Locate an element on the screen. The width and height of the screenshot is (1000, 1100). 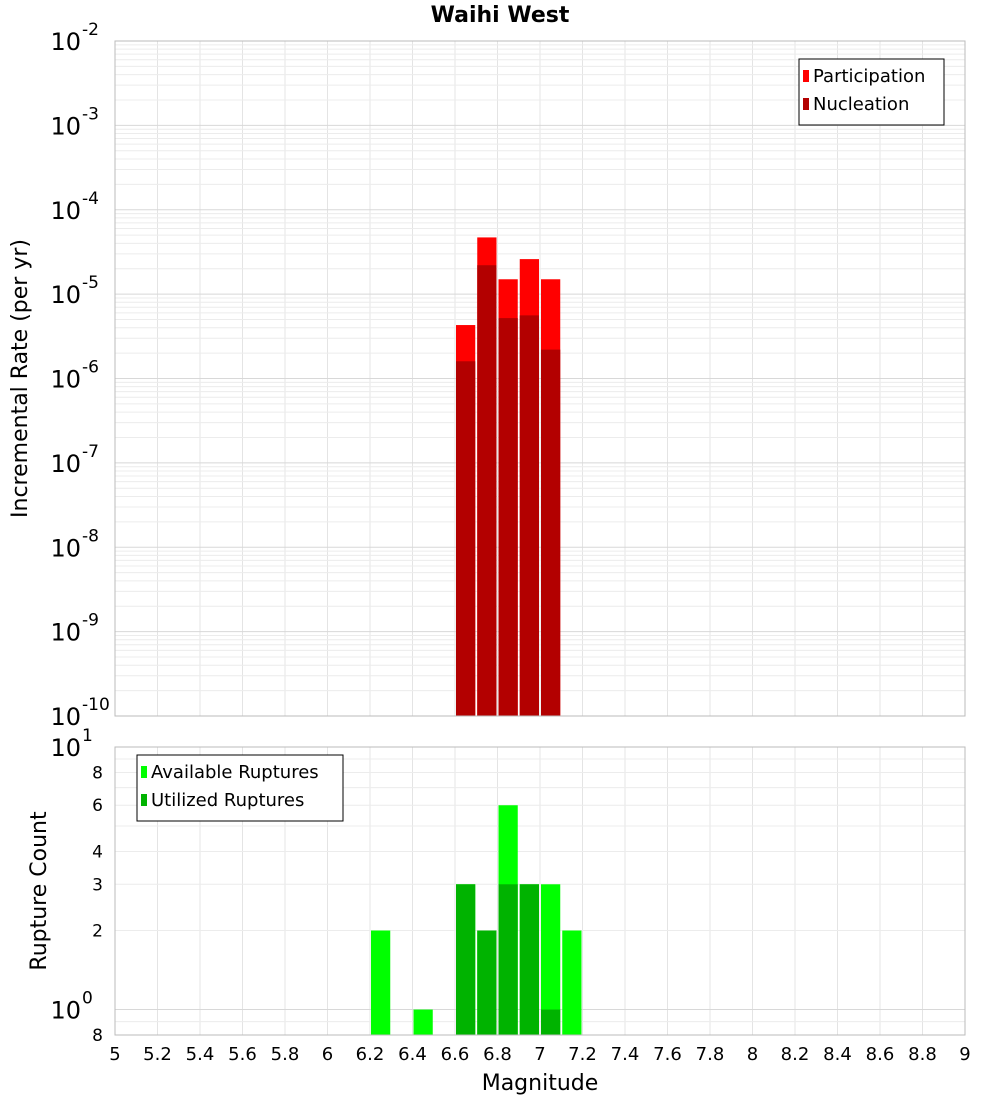
x-tick-label: 5.2 is located at coordinates (157, 1054).